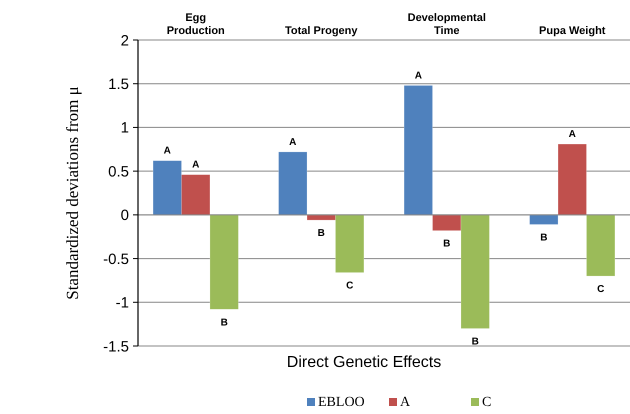  What do you see at coordinates (447, 24) in the screenshot?
I see `x-tick-label: Developmental Time` at bounding box center [447, 24].